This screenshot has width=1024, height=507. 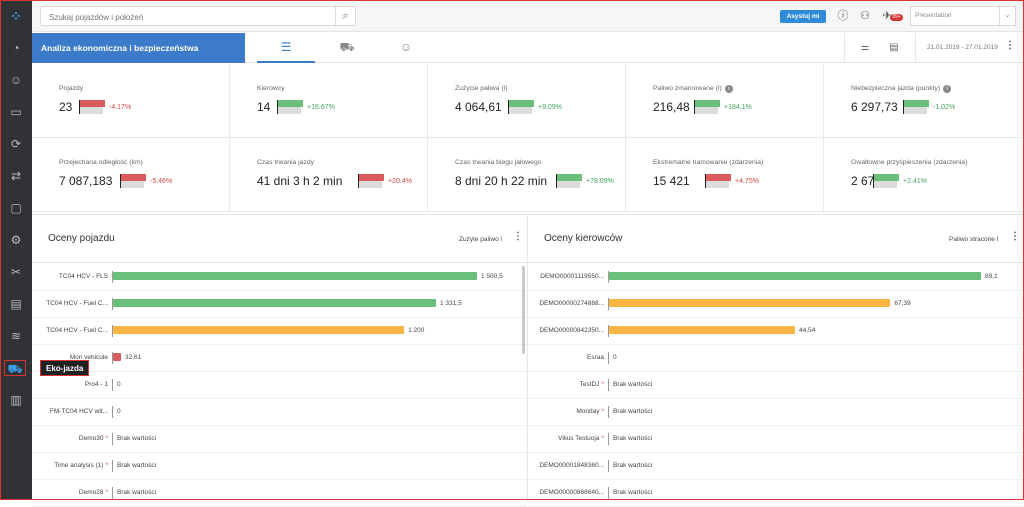 I want to click on box-icon: ▢, so click(x=16, y=208).